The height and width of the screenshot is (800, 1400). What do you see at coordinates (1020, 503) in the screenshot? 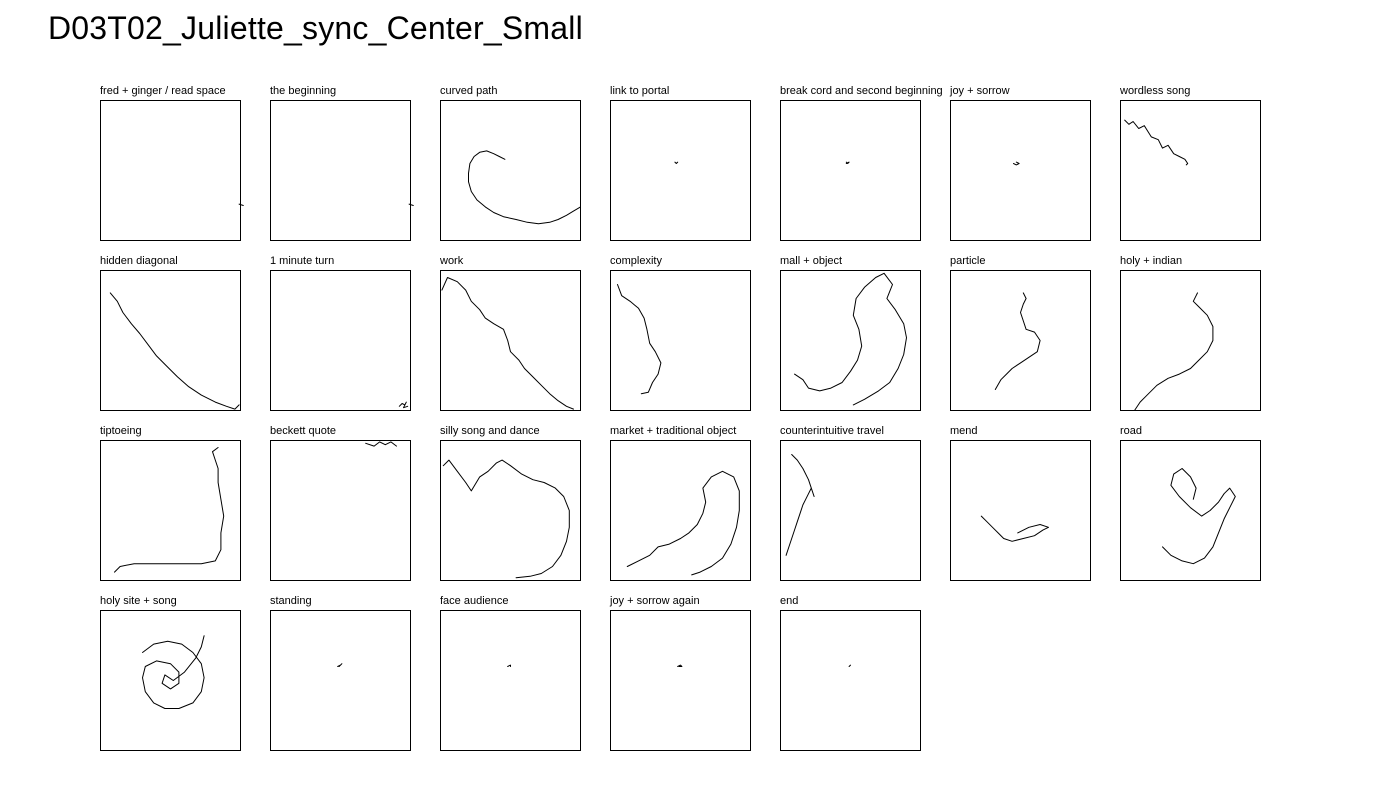
I see `chart-panel: mend` at bounding box center [1020, 503].